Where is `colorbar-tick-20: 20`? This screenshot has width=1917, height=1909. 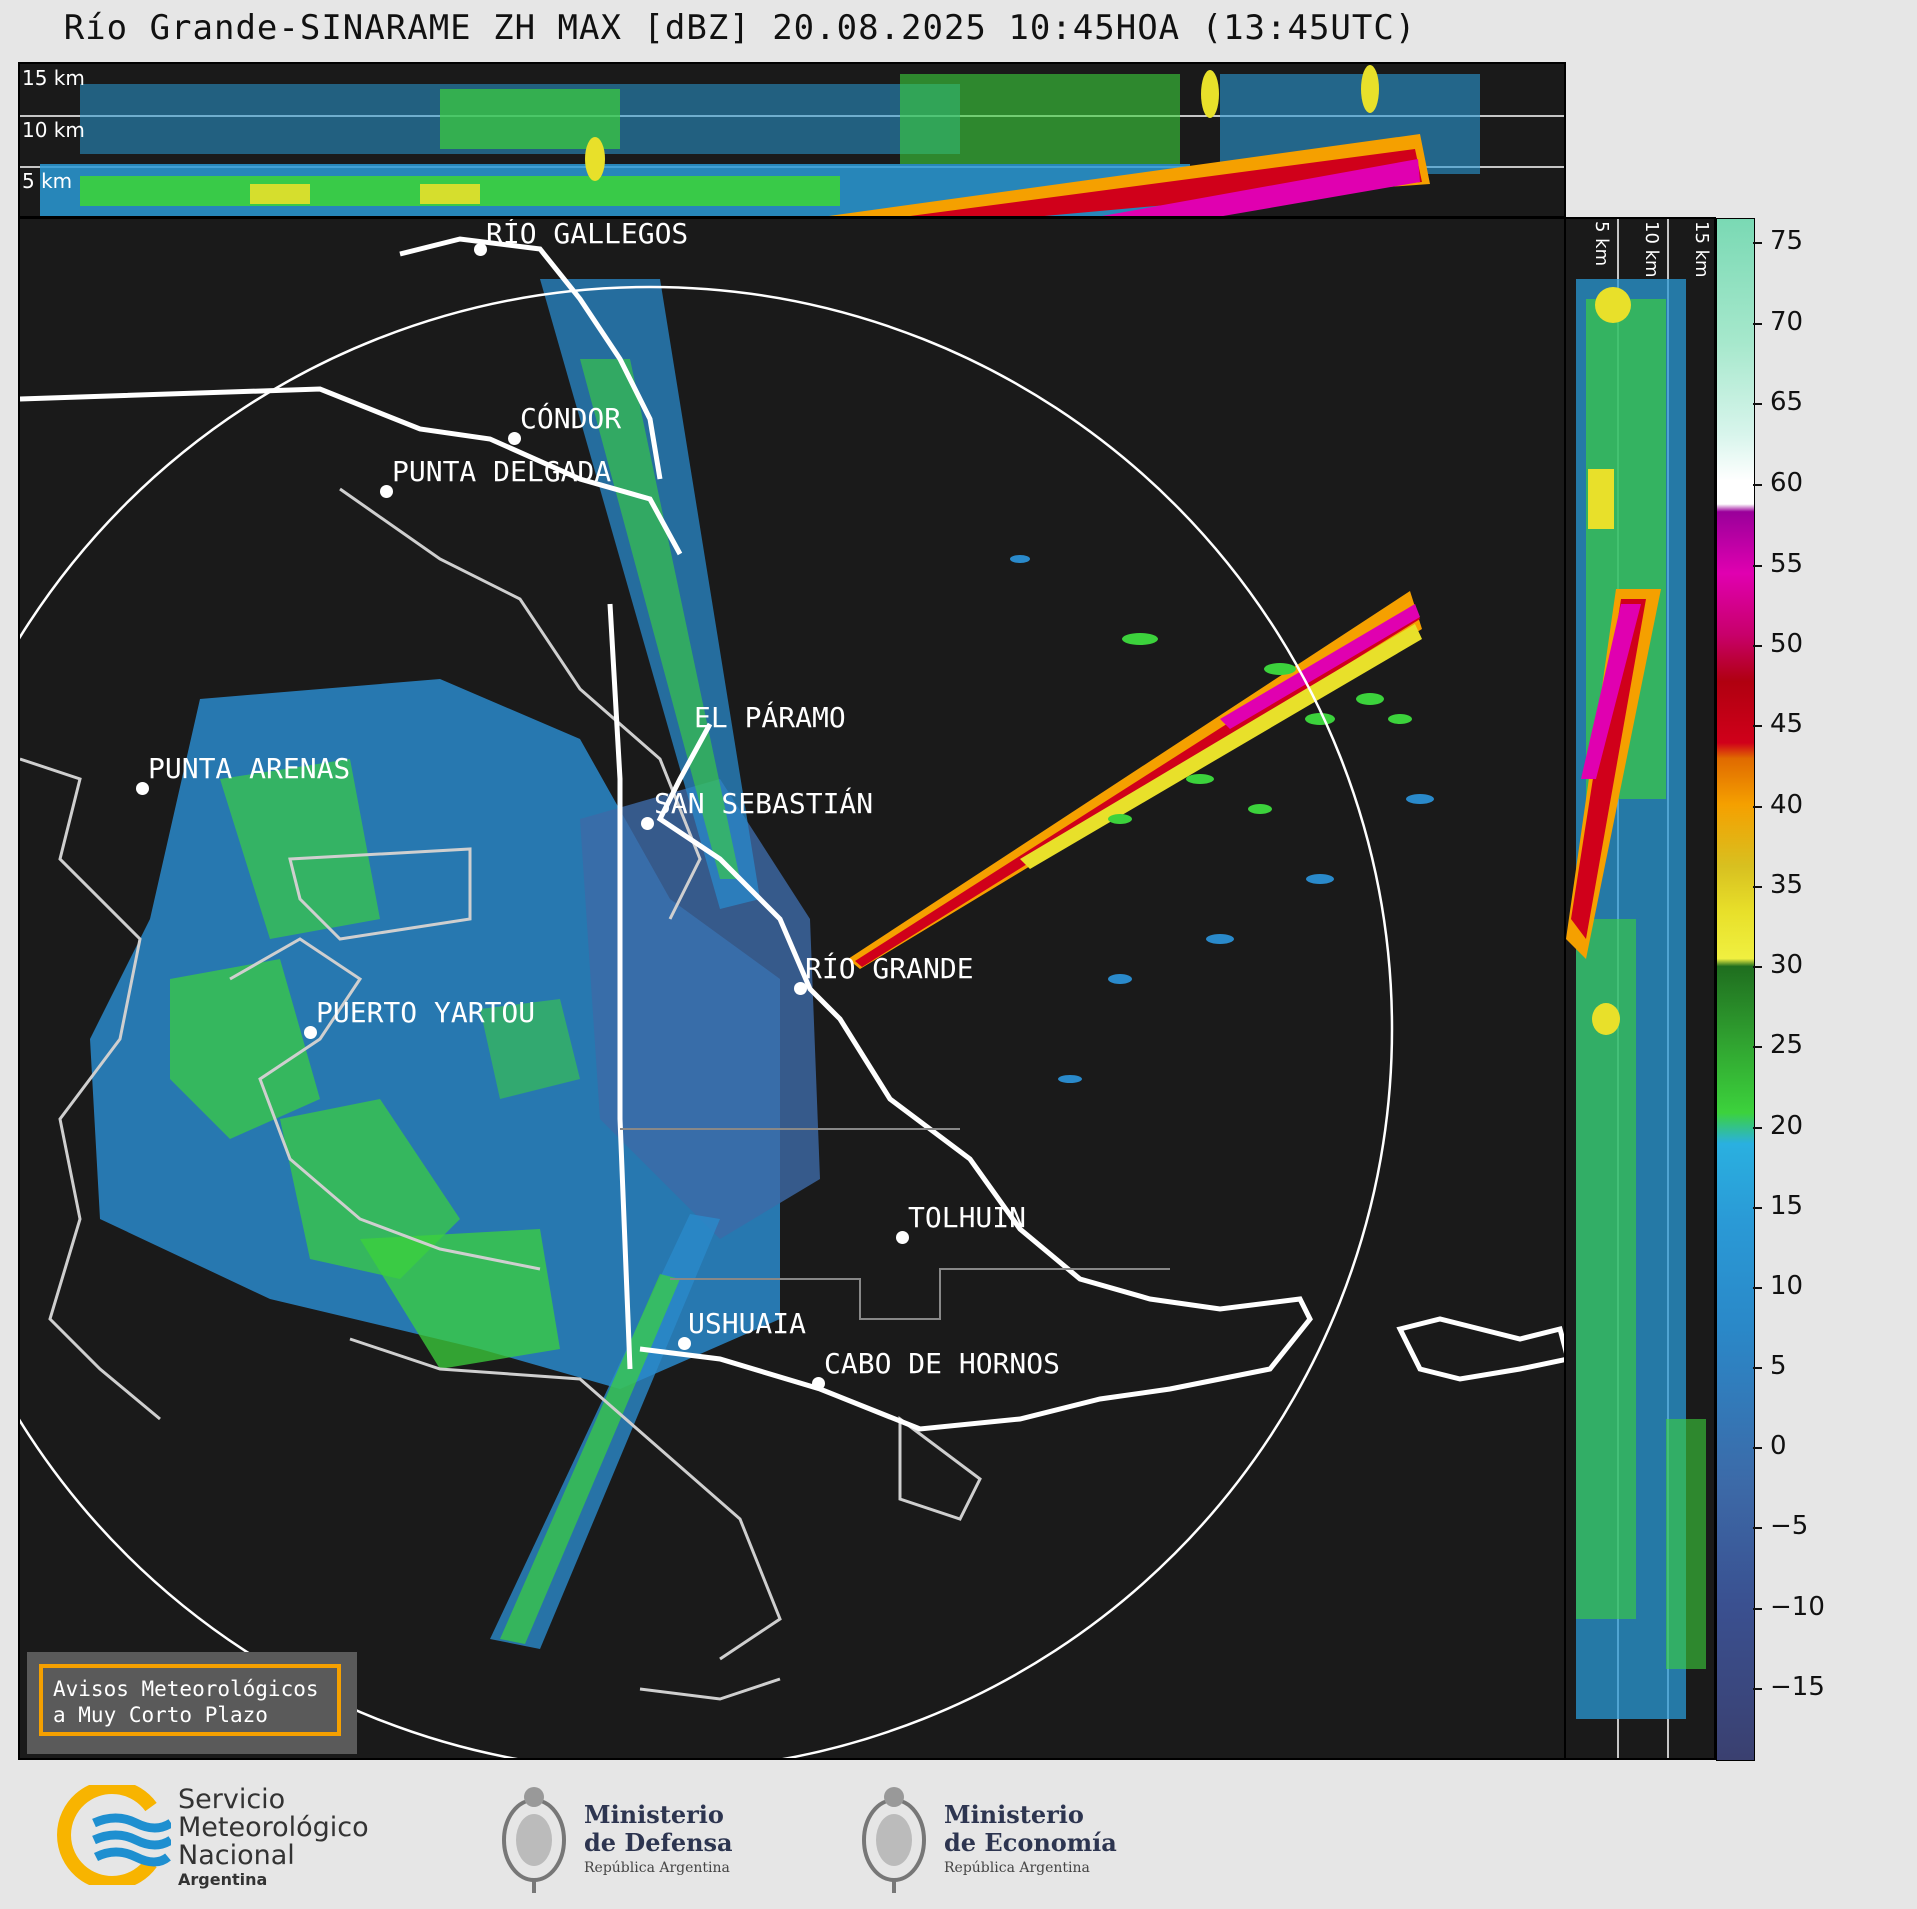 colorbar-tick-20: 20 is located at coordinates (1787, 1126).